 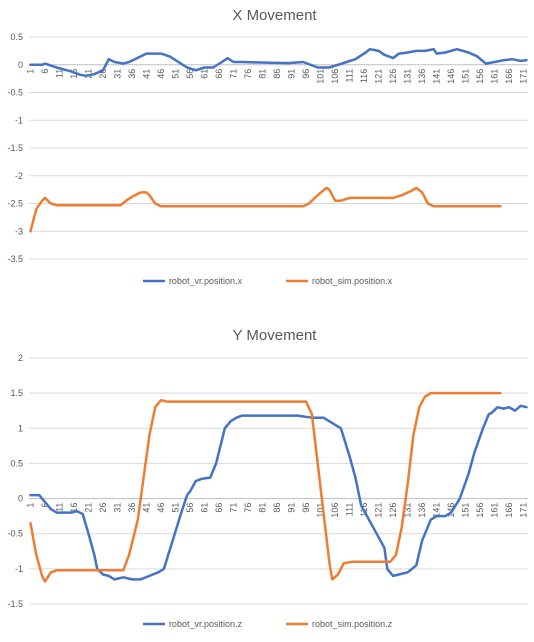 I want to click on y-tick-label: -3, so click(x=19, y=231).